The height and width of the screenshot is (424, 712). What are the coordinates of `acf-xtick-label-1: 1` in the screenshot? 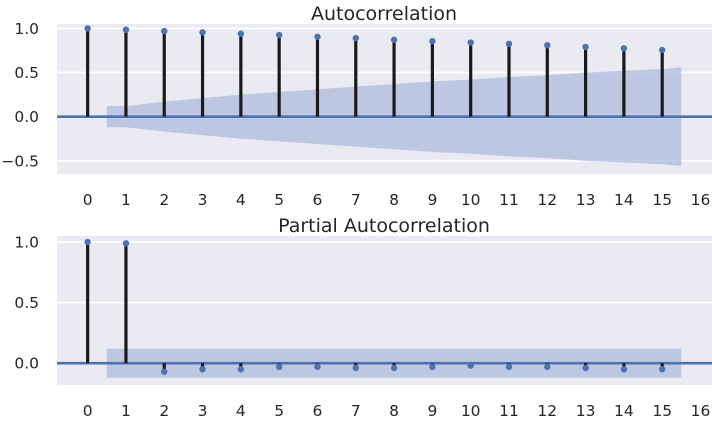 It's located at (126, 200).